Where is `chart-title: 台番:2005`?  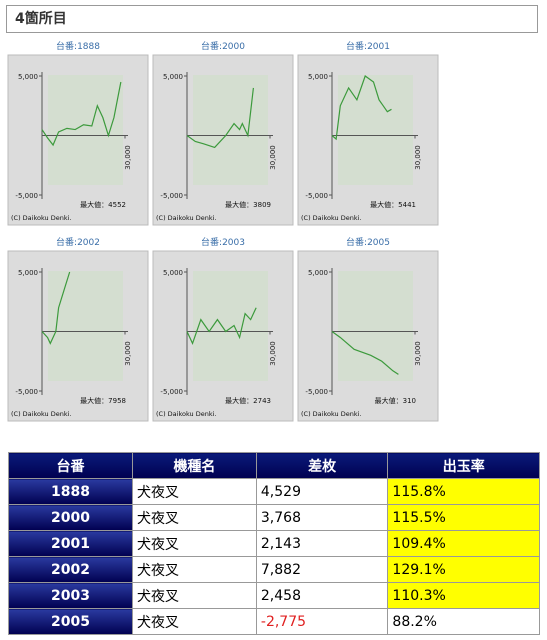 chart-title: 台番:2005 is located at coordinates (368, 242).